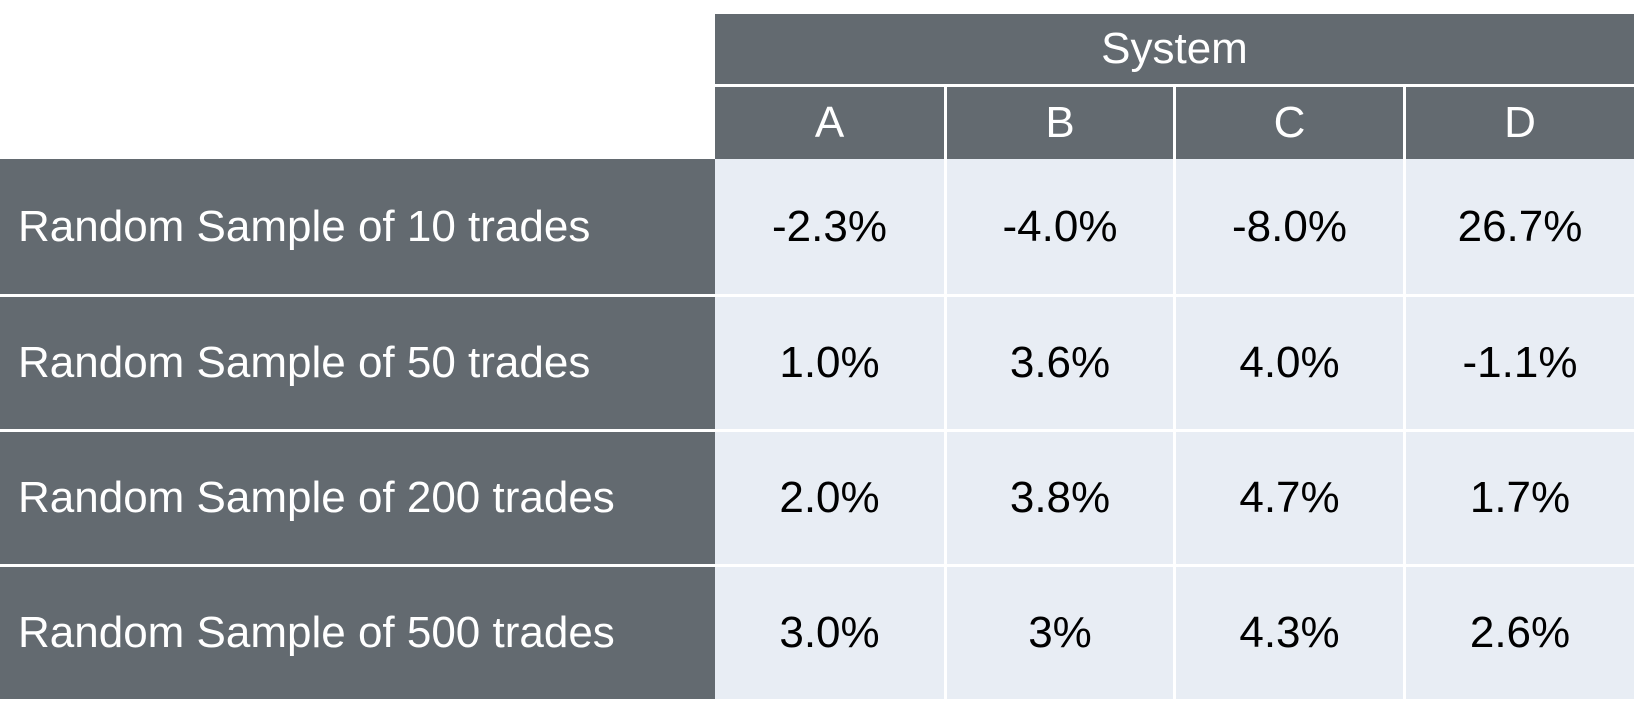  What do you see at coordinates (1518, 361) in the screenshot?
I see `table-cell-r2-d: -1.1%` at bounding box center [1518, 361].